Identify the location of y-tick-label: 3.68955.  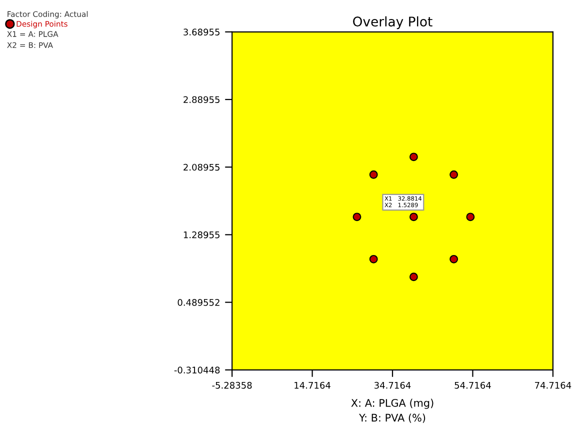
(202, 32).